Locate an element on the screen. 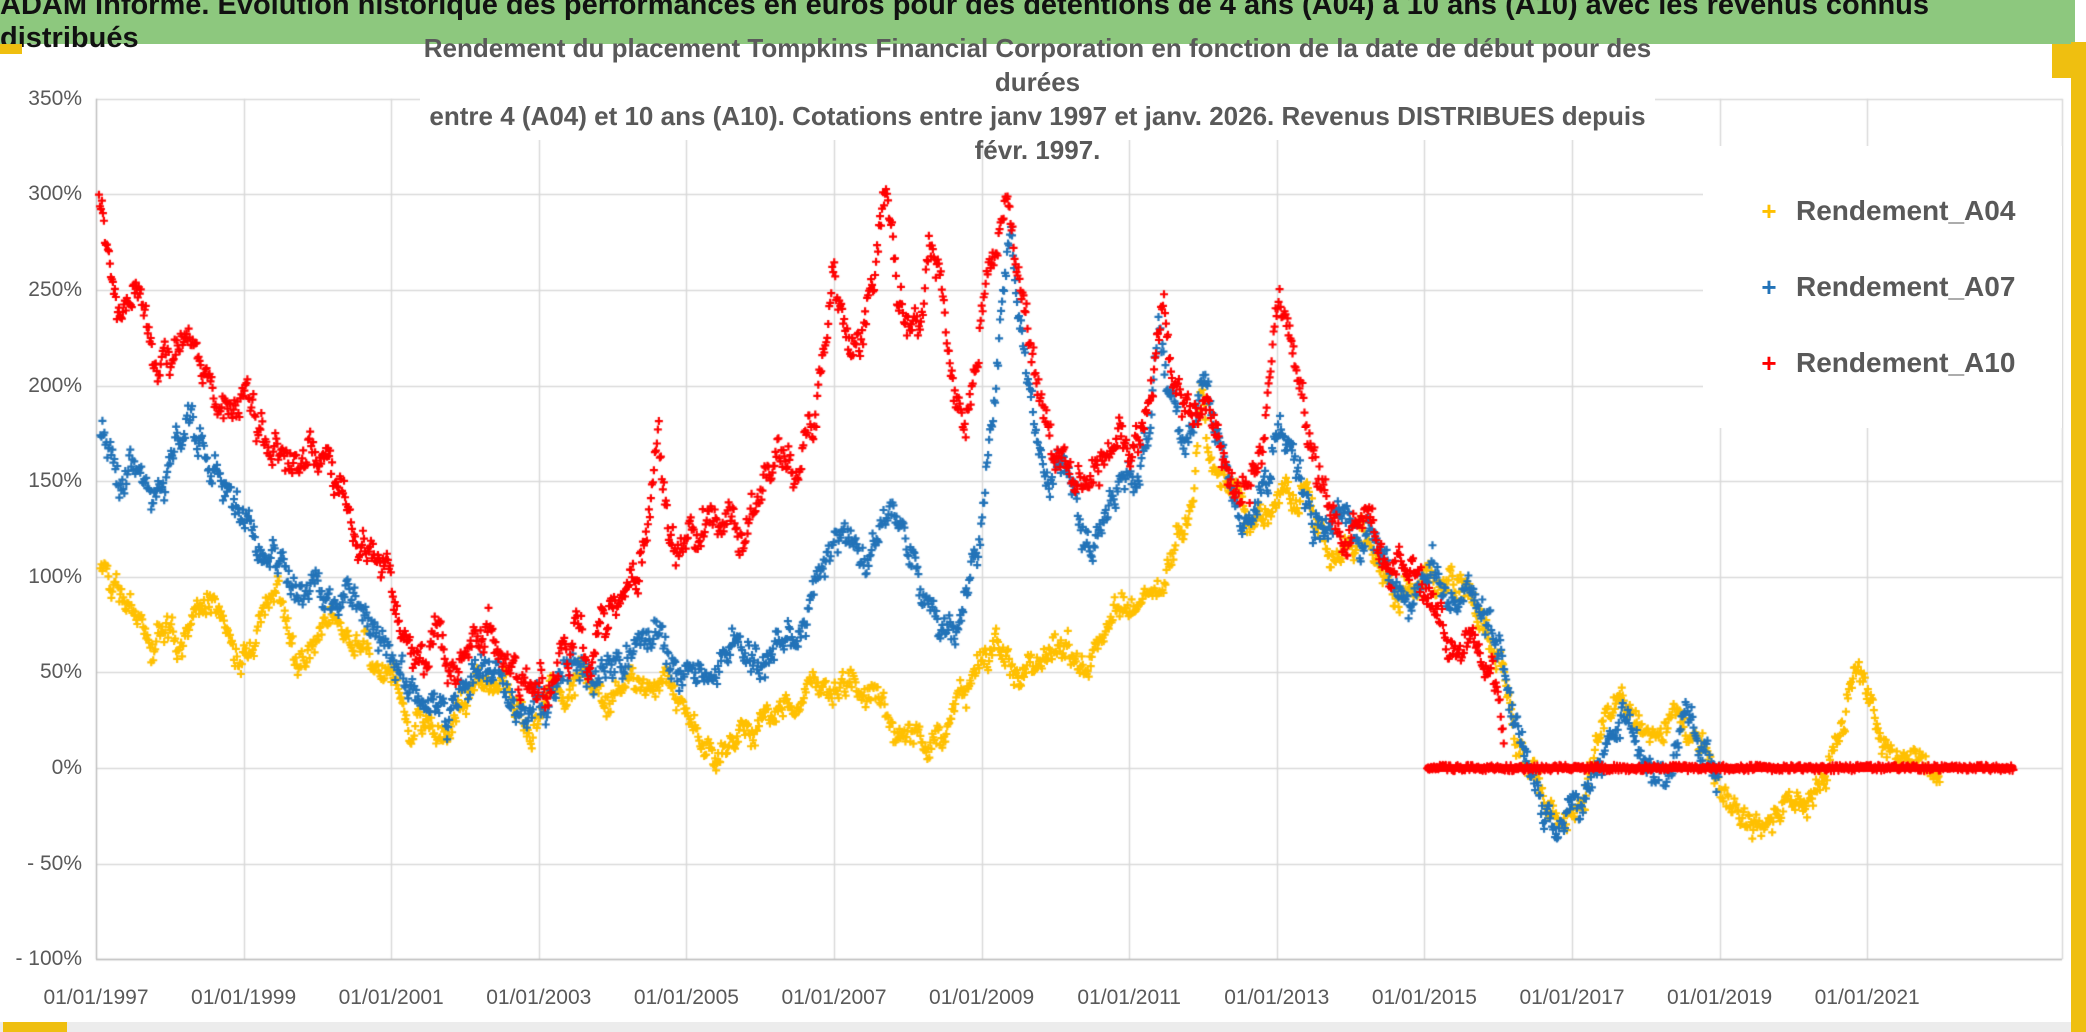  x-tick-label: 01/01/2001 is located at coordinates (391, 997).